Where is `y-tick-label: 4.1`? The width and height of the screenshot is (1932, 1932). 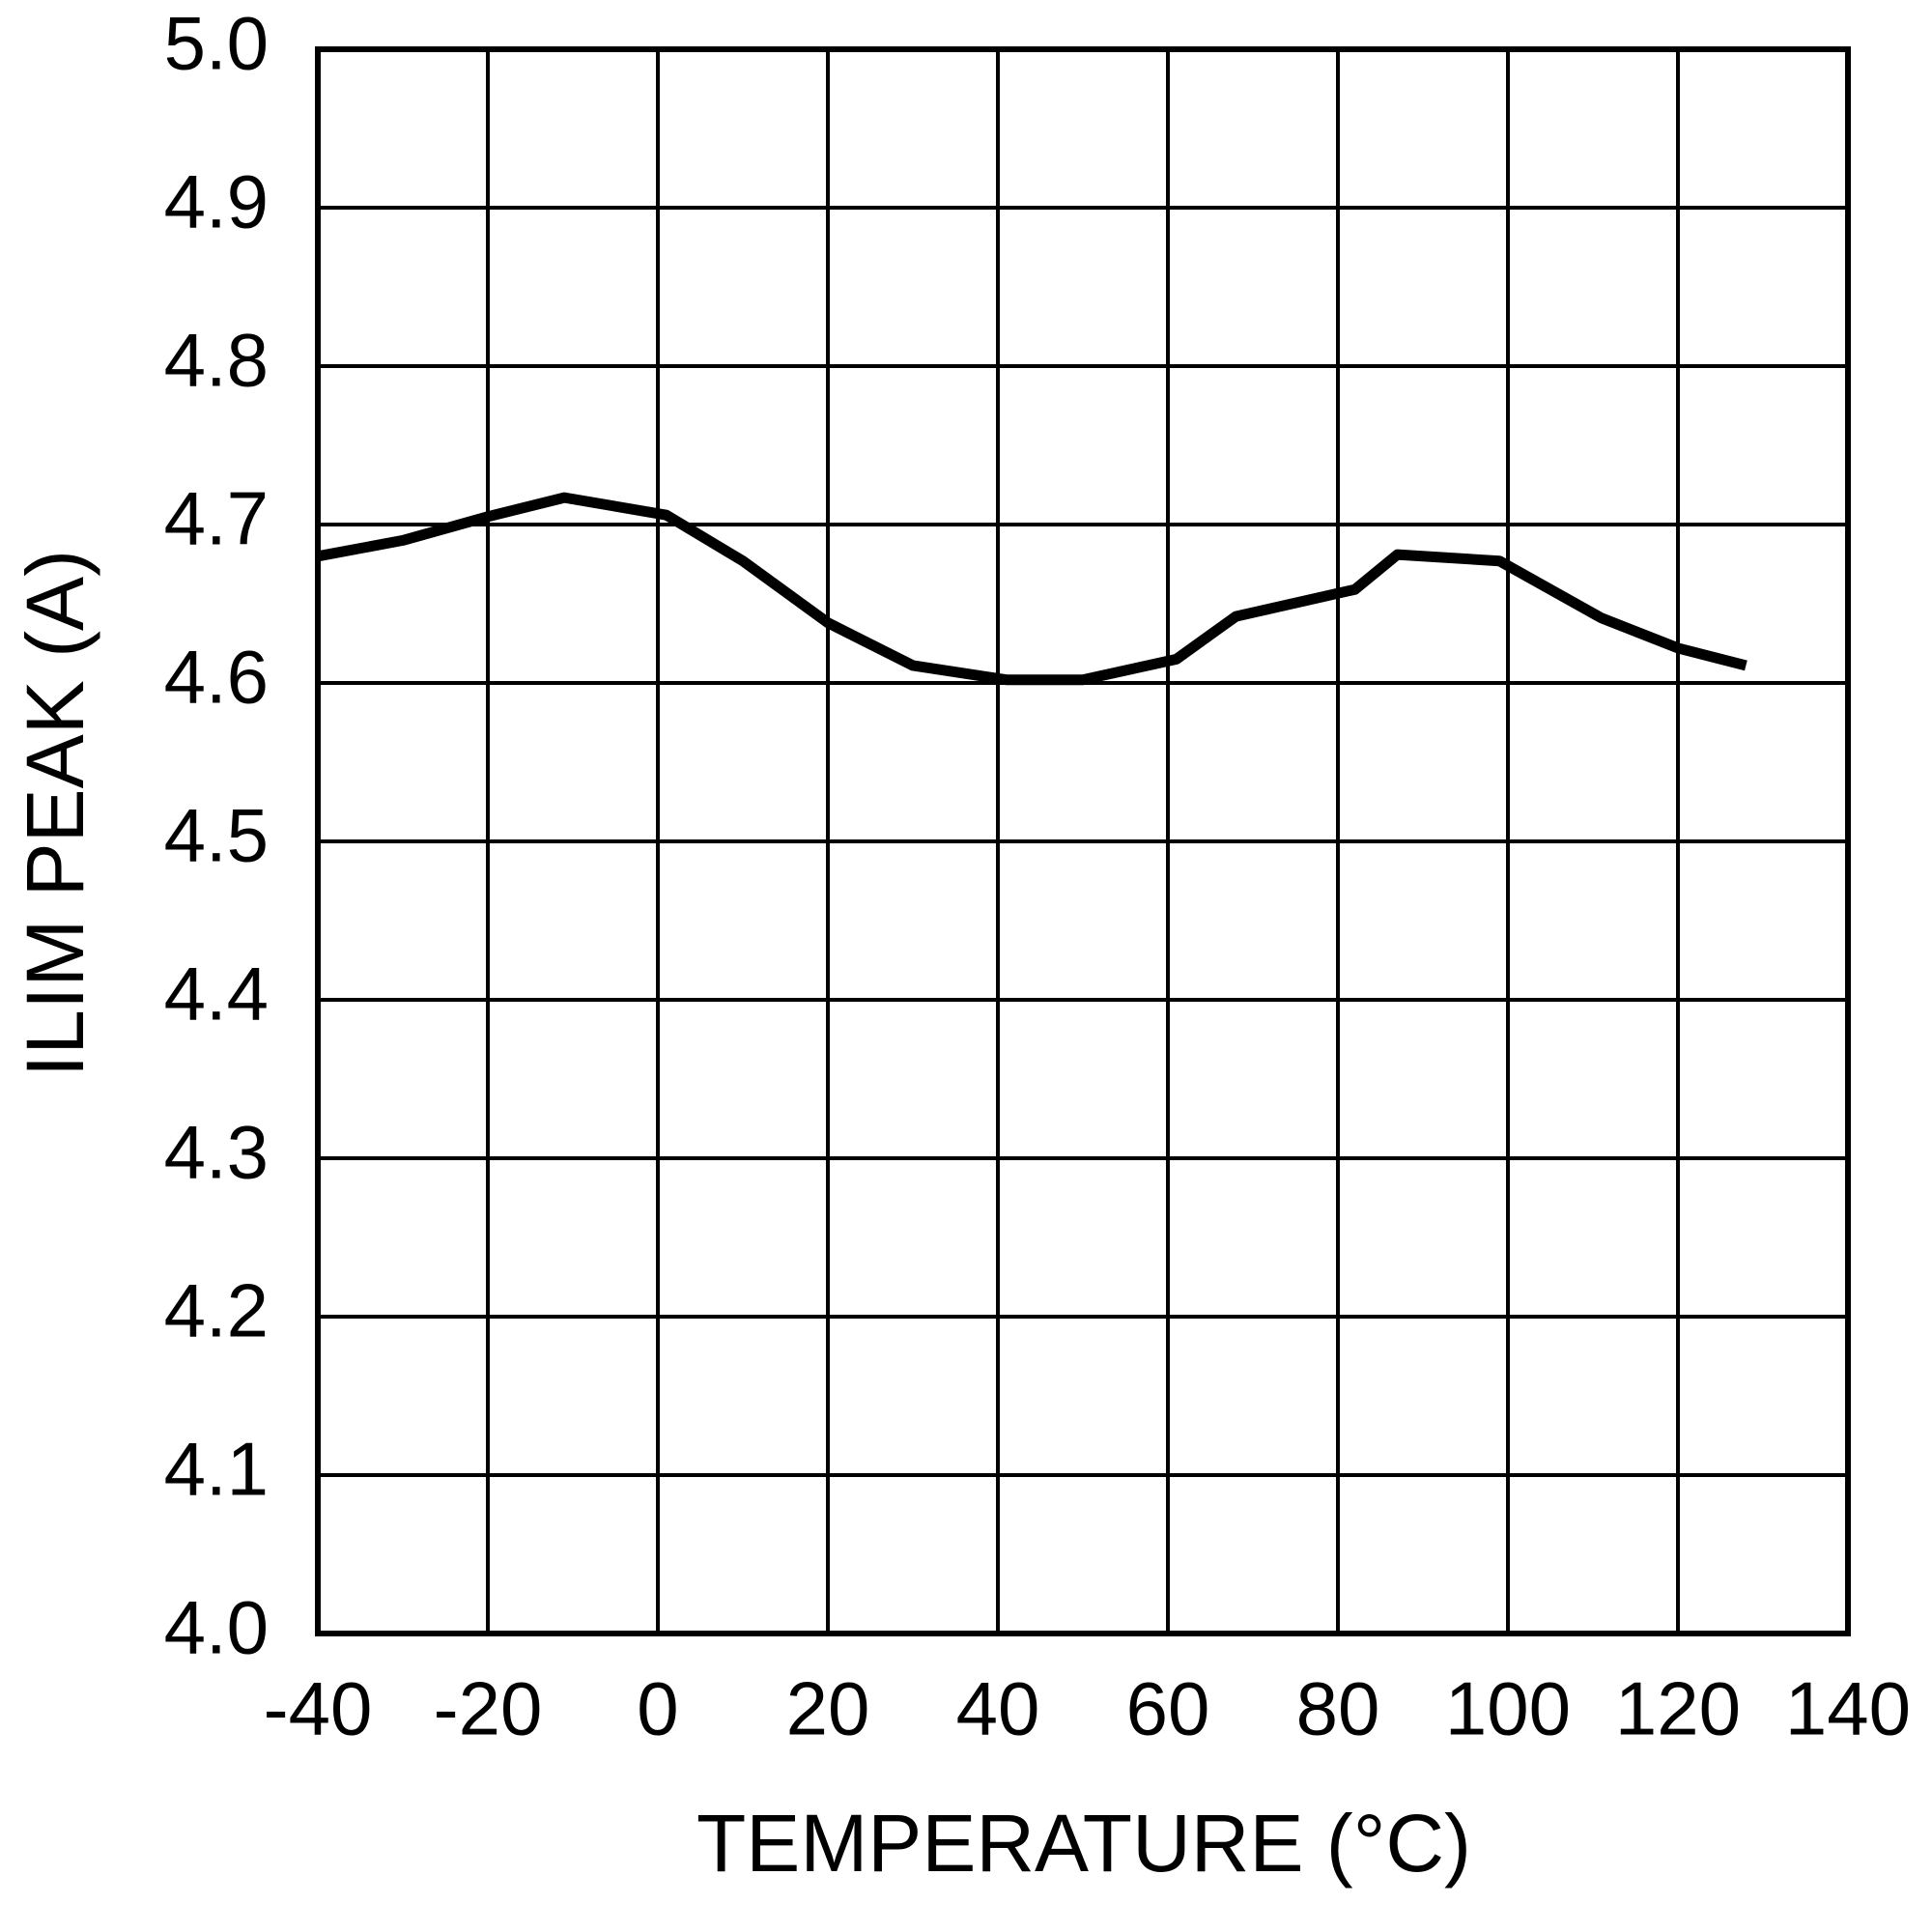
y-tick-label: 4.1 is located at coordinates (216, 1469).